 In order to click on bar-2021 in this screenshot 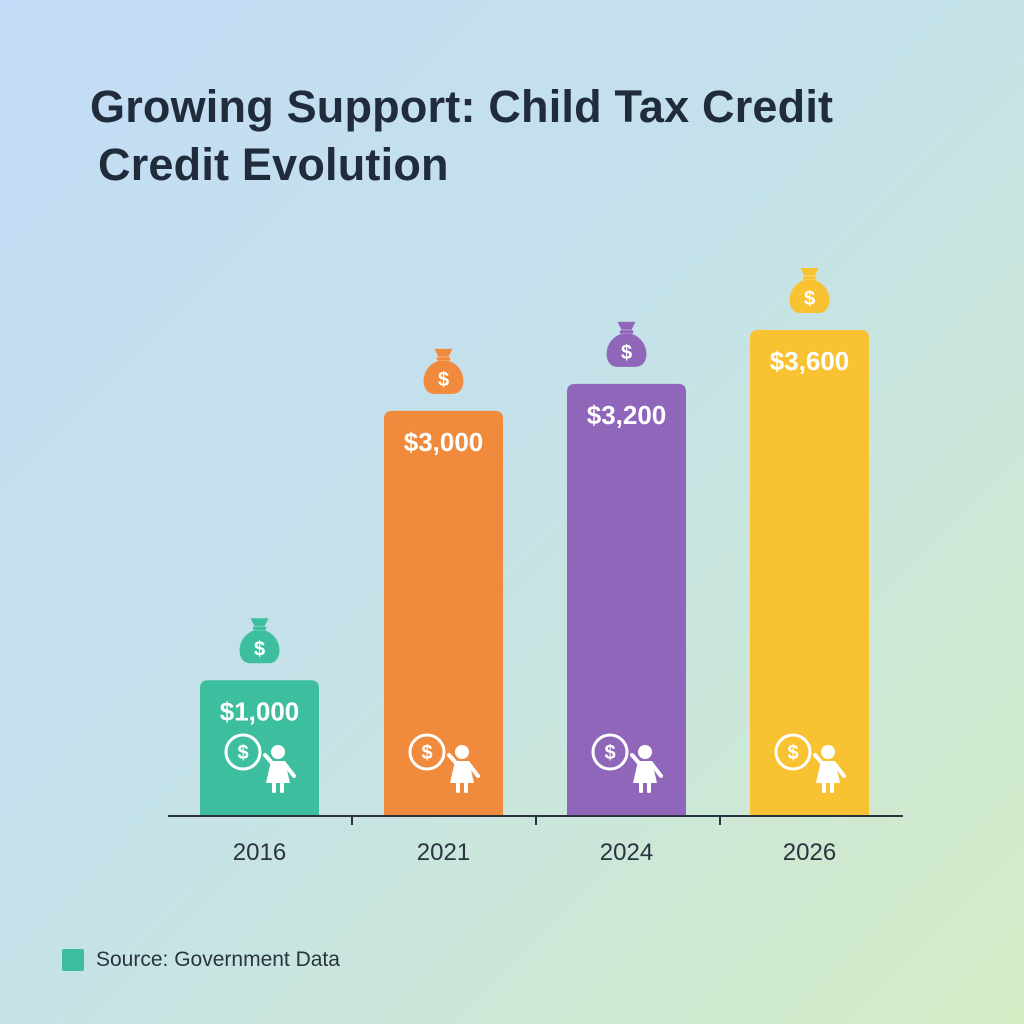, I will do `click(443, 612)`.